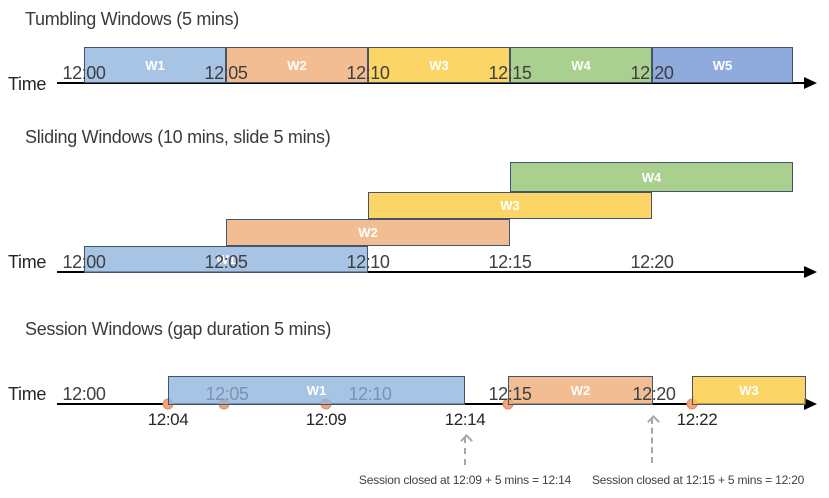 Image resolution: width=829 pixels, height=498 pixels. Describe the element at coordinates (465, 419) in the screenshot. I see `event-time-label: 12:14` at that location.